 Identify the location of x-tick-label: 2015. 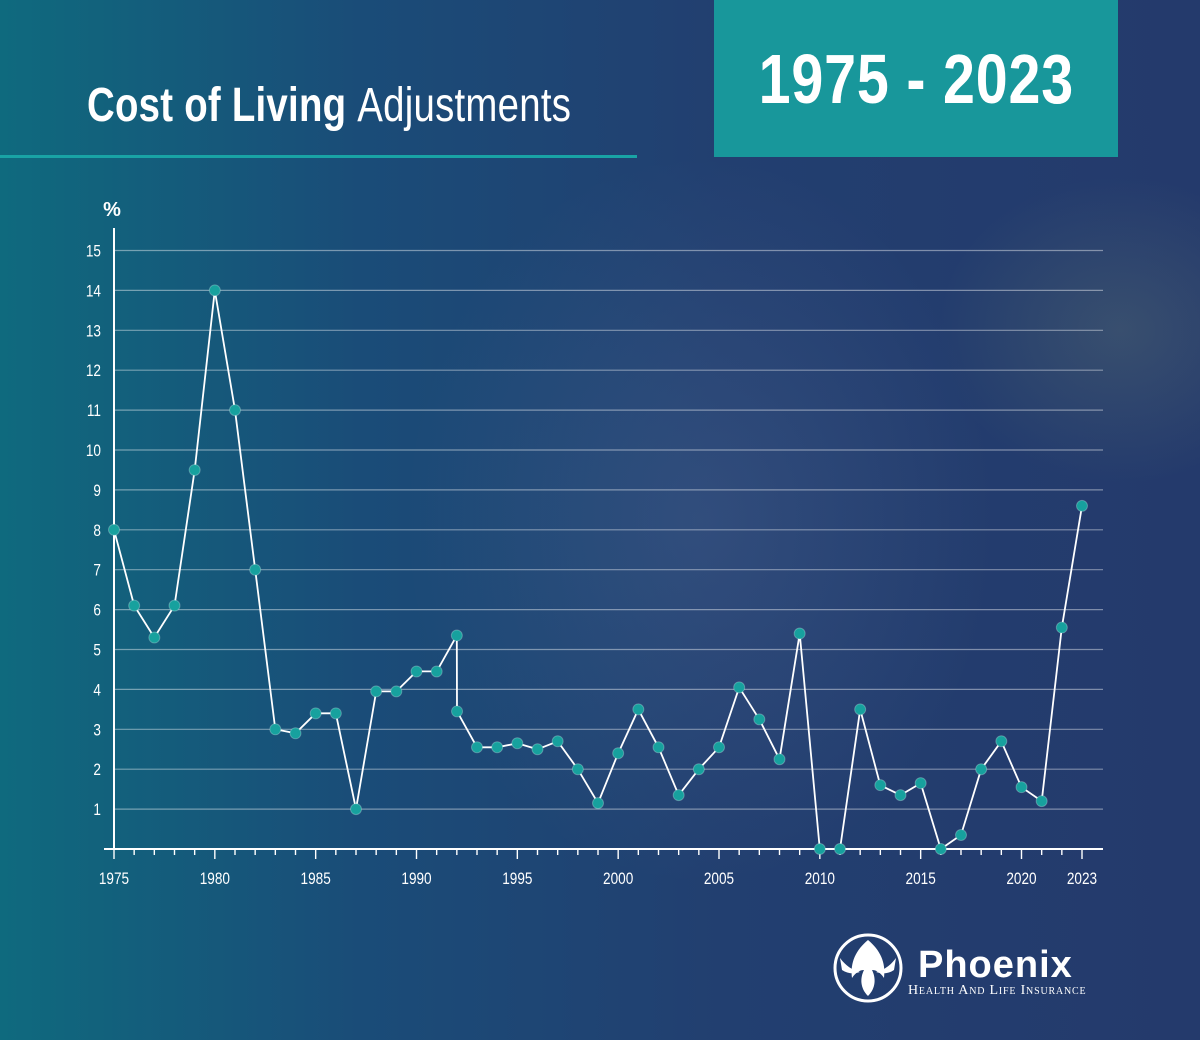
(921, 879).